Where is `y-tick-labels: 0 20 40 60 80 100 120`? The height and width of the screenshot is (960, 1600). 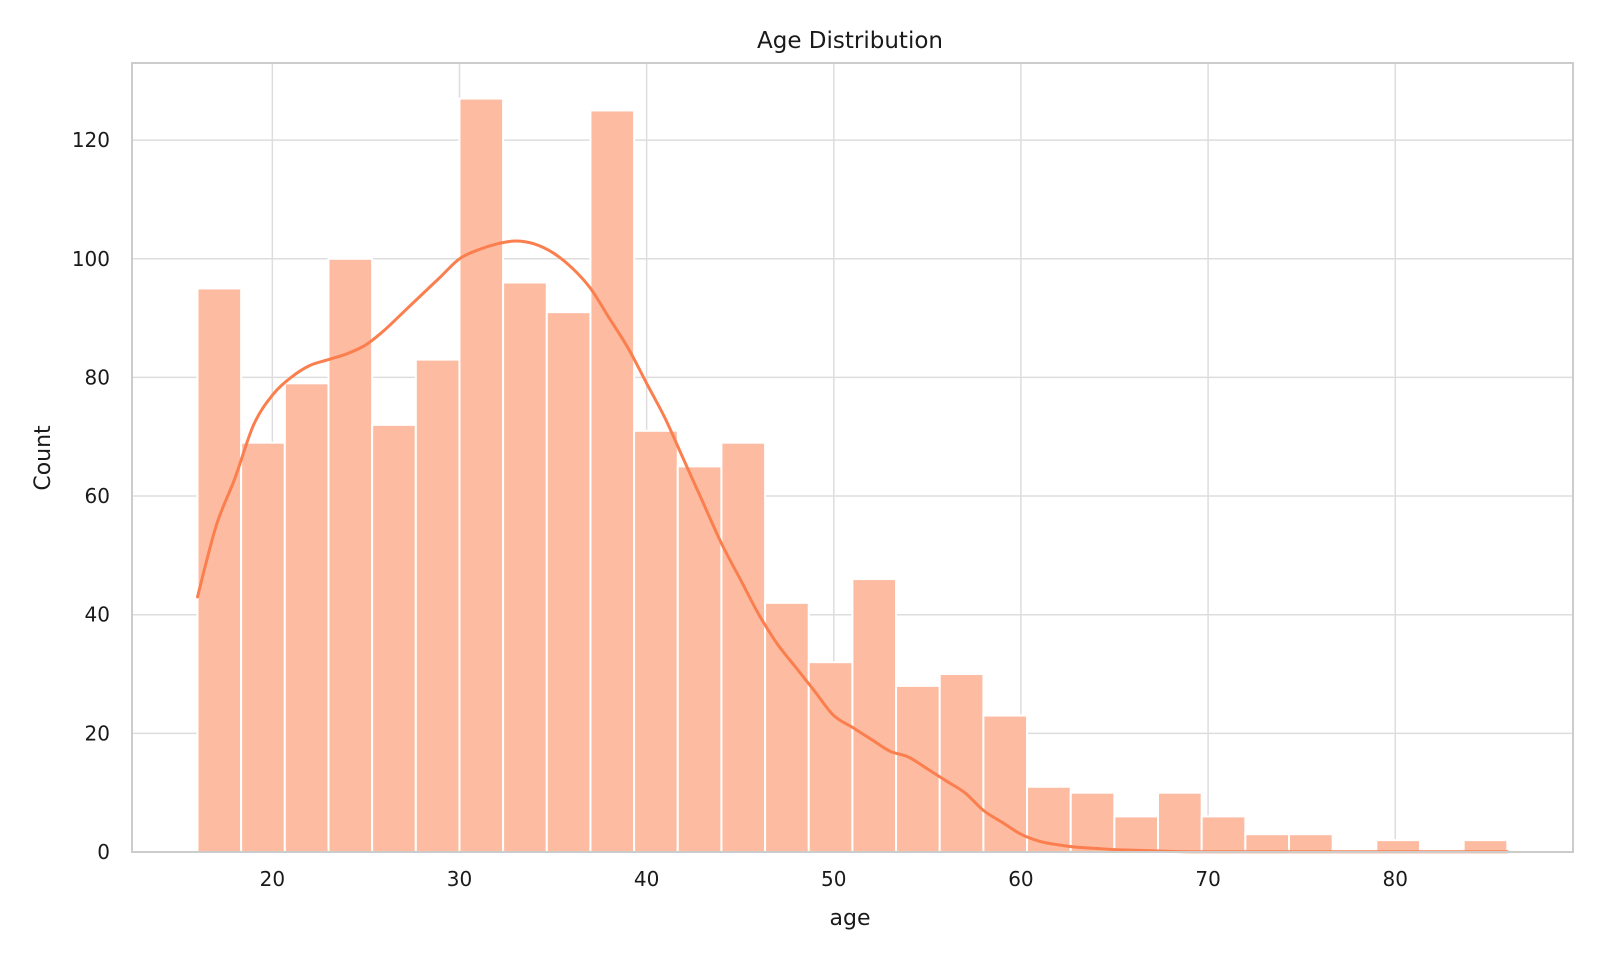
y-tick-labels: 0 20 40 60 80 100 120 is located at coordinates (91, 496).